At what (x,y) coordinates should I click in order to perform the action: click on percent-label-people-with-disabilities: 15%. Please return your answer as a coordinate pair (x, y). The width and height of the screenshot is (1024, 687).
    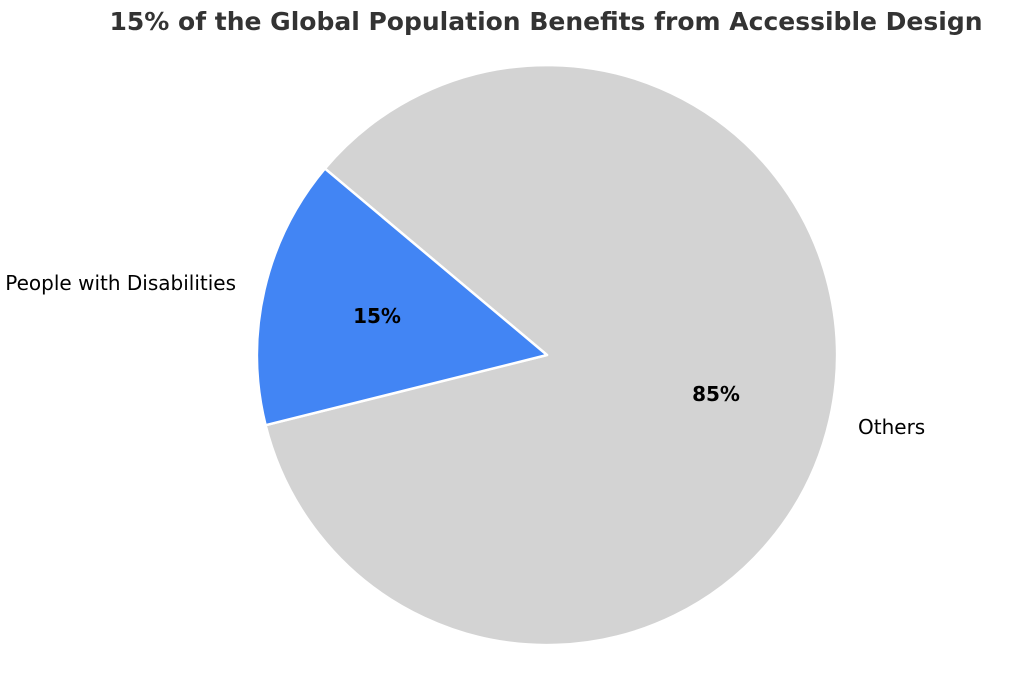
    Looking at the image, I should click on (377, 316).